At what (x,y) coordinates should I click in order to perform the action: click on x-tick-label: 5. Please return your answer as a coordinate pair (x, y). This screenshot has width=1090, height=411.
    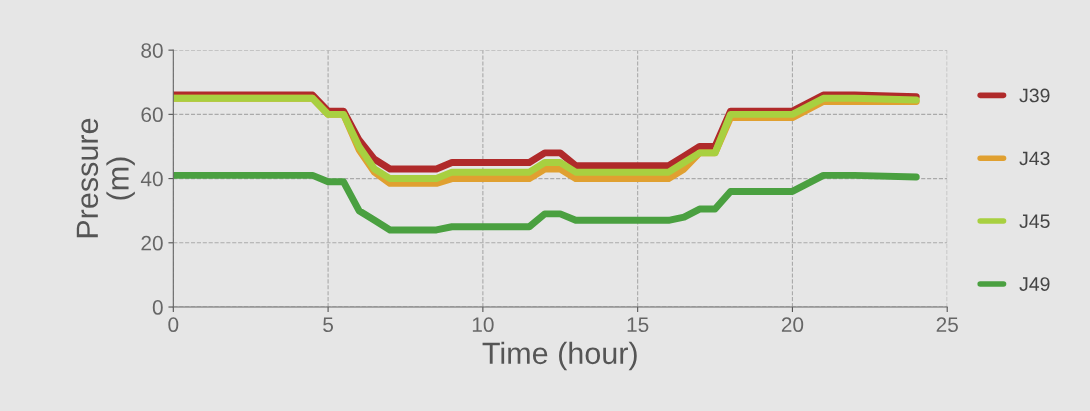
    Looking at the image, I should click on (328, 325).